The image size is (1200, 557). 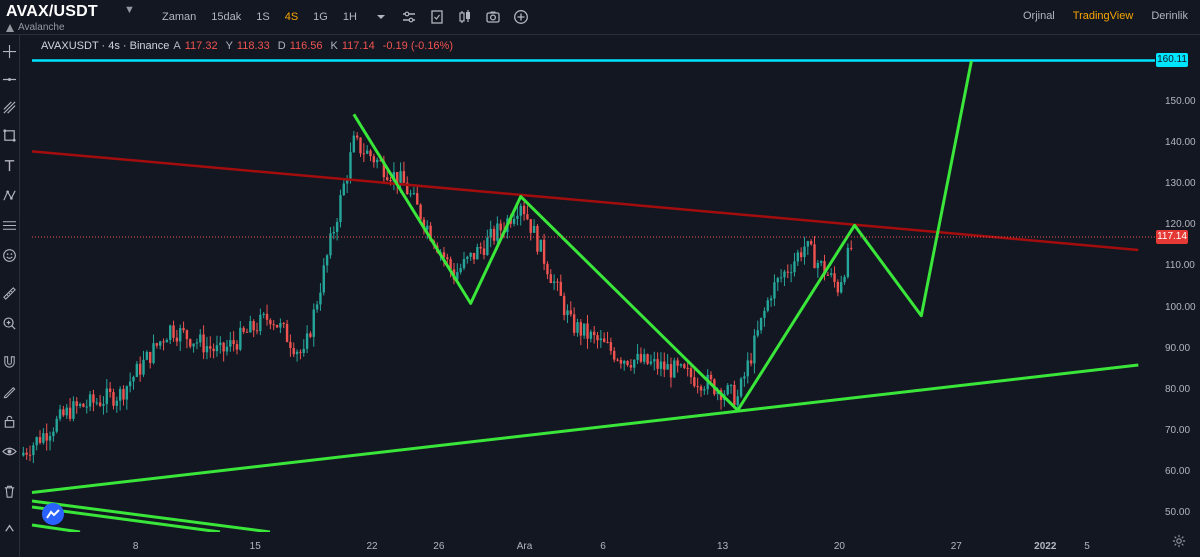 I want to click on interval-zaman: Zaman, so click(x=179, y=17).